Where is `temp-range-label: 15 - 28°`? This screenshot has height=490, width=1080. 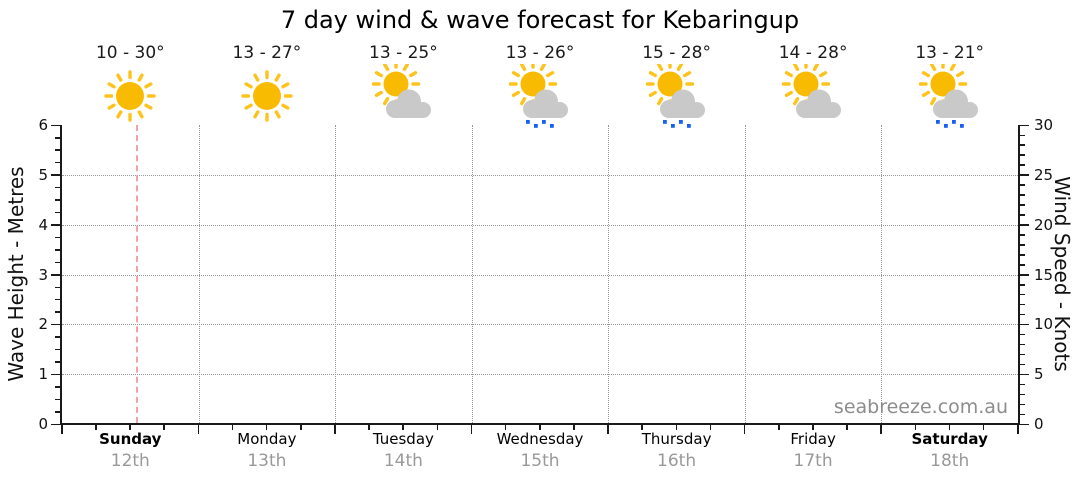
temp-range-label: 15 - 28° is located at coordinates (676, 53).